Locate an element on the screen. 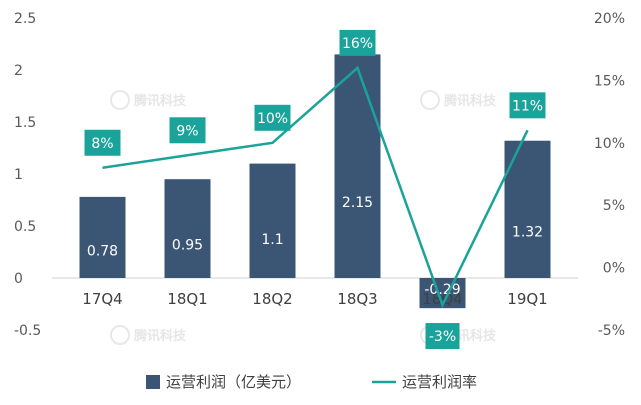 The image size is (641, 405). bar-value-label: 1.32 is located at coordinates (527, 232).